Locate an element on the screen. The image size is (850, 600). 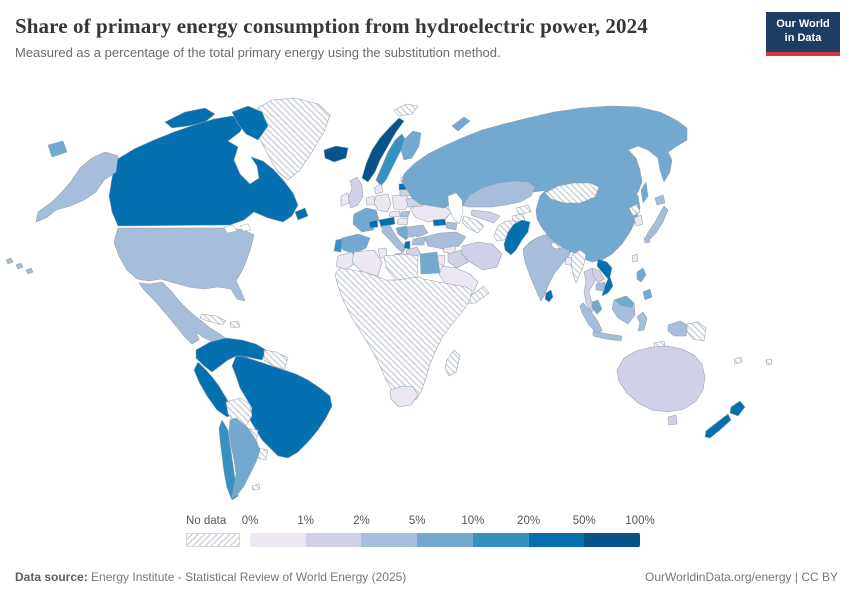
country-greenland is located at coordinates (291, 139).